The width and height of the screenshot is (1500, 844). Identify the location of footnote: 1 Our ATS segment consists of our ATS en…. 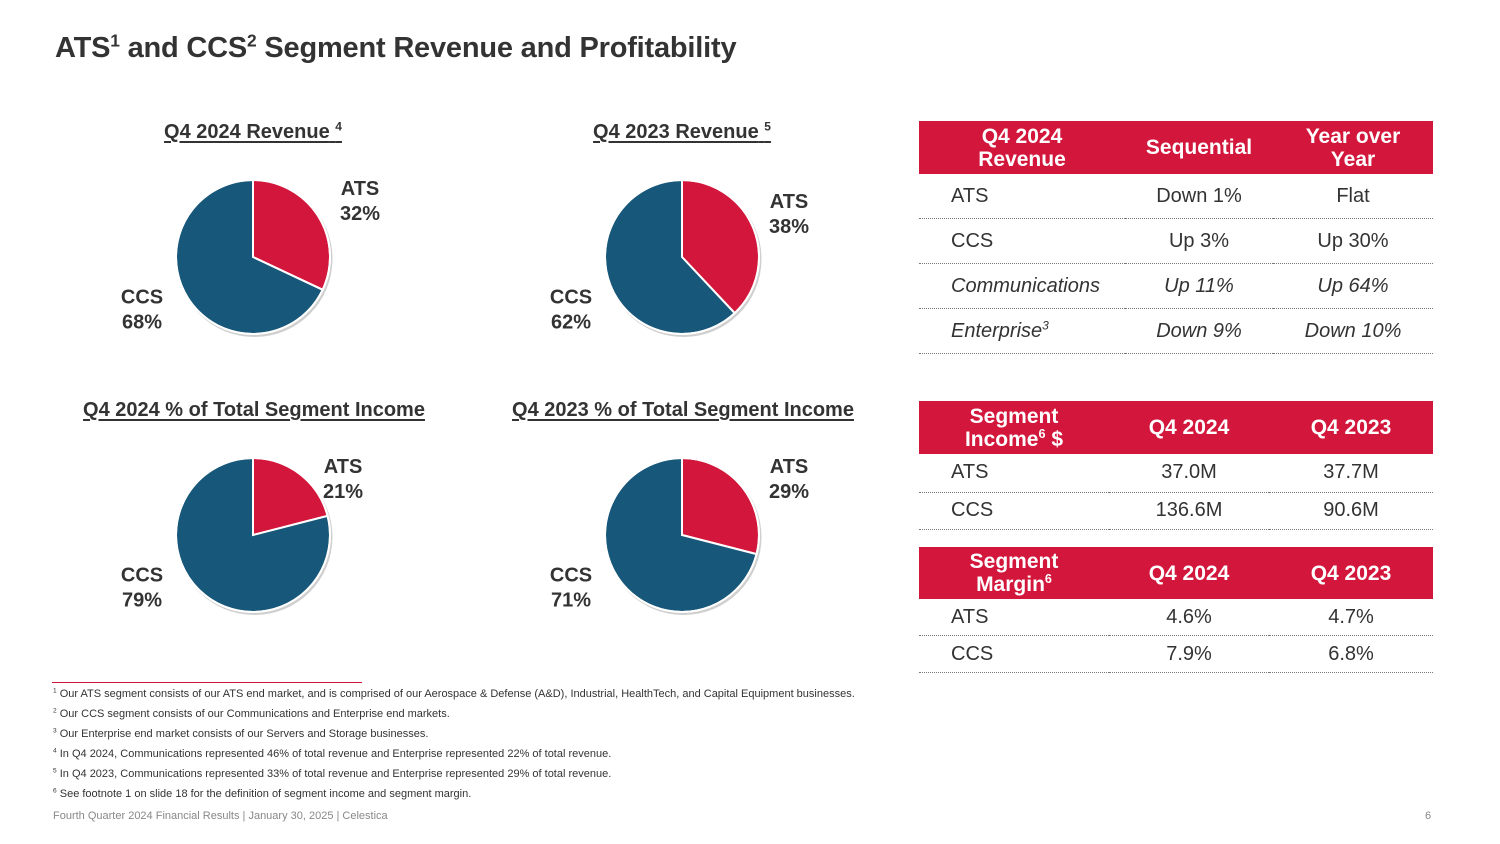
(454, 693).